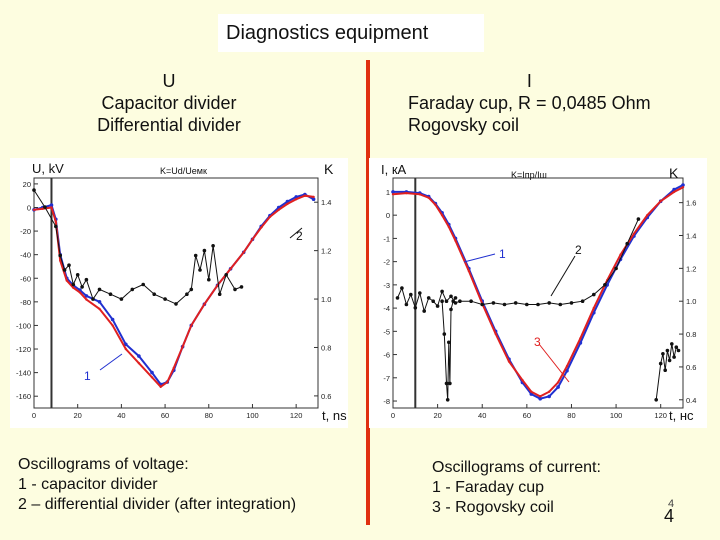  I want to click on right-caption-line: 1 - Faraday cup, so click(488, 487).